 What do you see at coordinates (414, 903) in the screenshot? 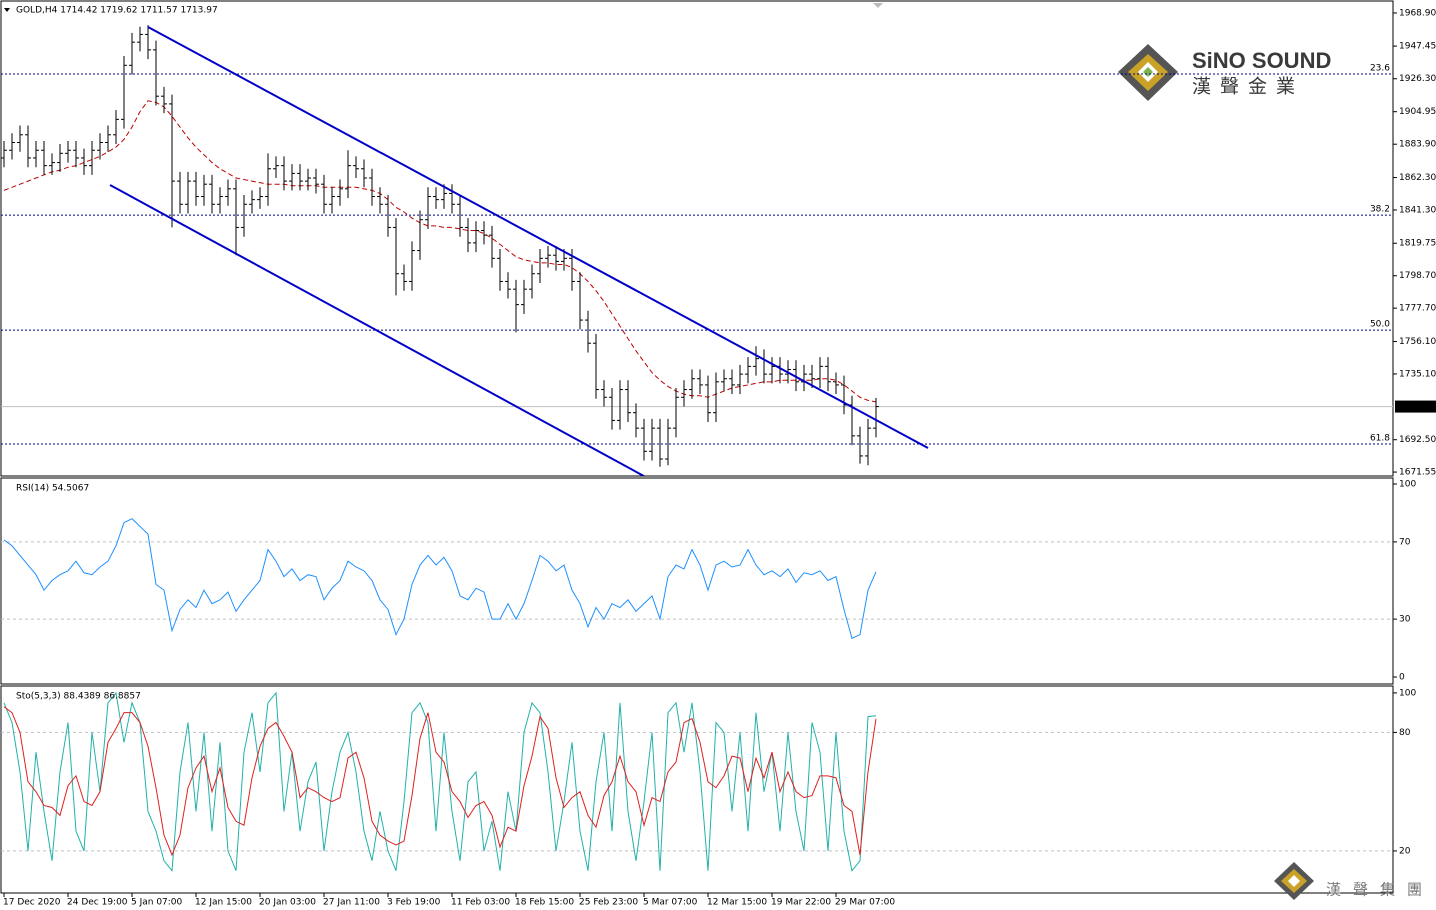
I see `x-tick-label: 3 Feb 19:00` at bounding box center [414, 903].